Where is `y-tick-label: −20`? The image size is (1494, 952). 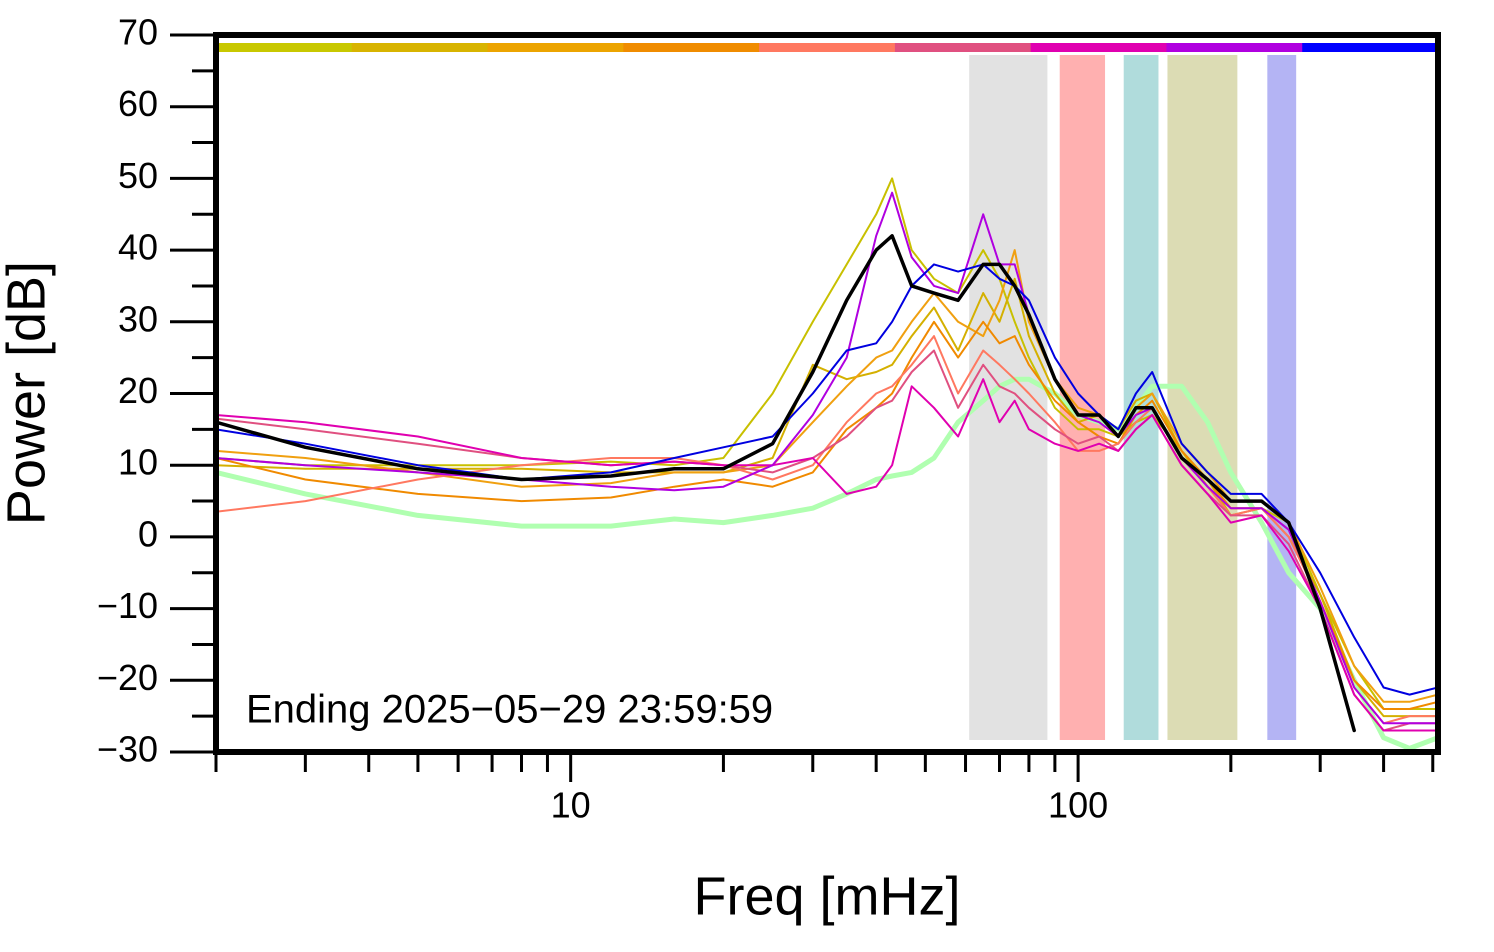
y-tick-label: −20 is located at coordinates (127, 677).